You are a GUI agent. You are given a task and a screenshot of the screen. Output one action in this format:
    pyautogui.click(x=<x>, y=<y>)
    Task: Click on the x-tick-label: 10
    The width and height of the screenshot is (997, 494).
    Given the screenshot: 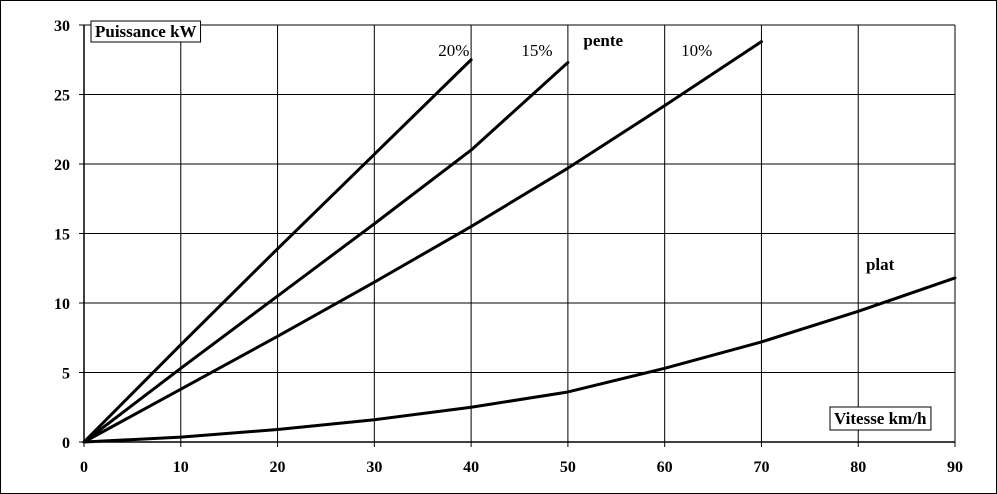 What is the action you would take?
    pyautogui.click(x=181, y=467)
    